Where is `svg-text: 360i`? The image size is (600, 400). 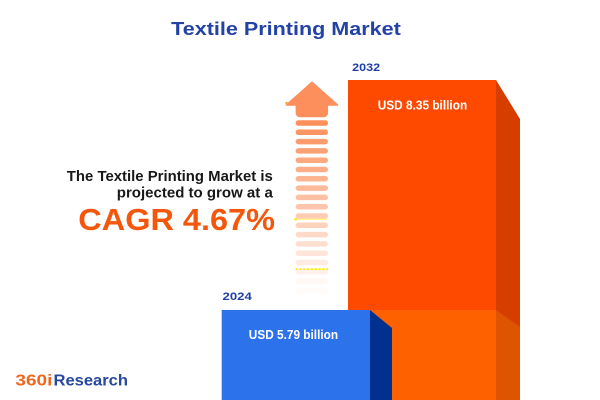 svg-text: 360i is located at coordinates (33, 381).